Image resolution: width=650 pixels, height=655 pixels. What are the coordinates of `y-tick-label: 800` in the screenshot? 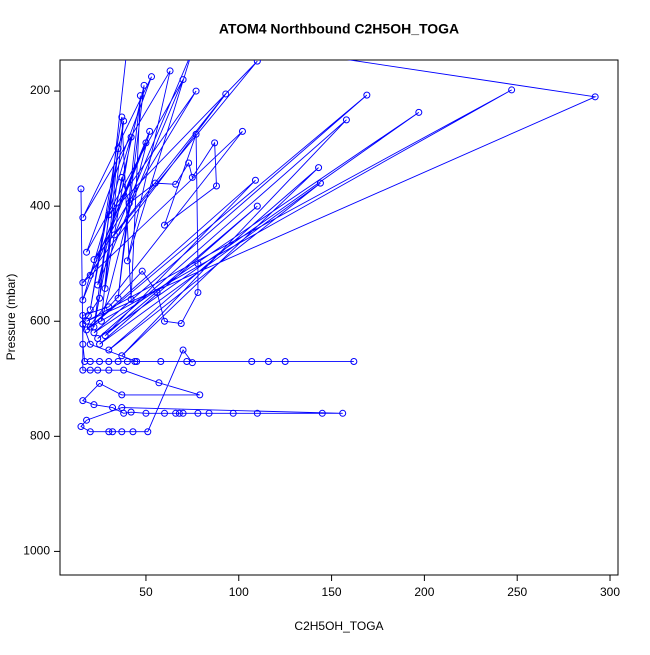 It's located at (40, 435).